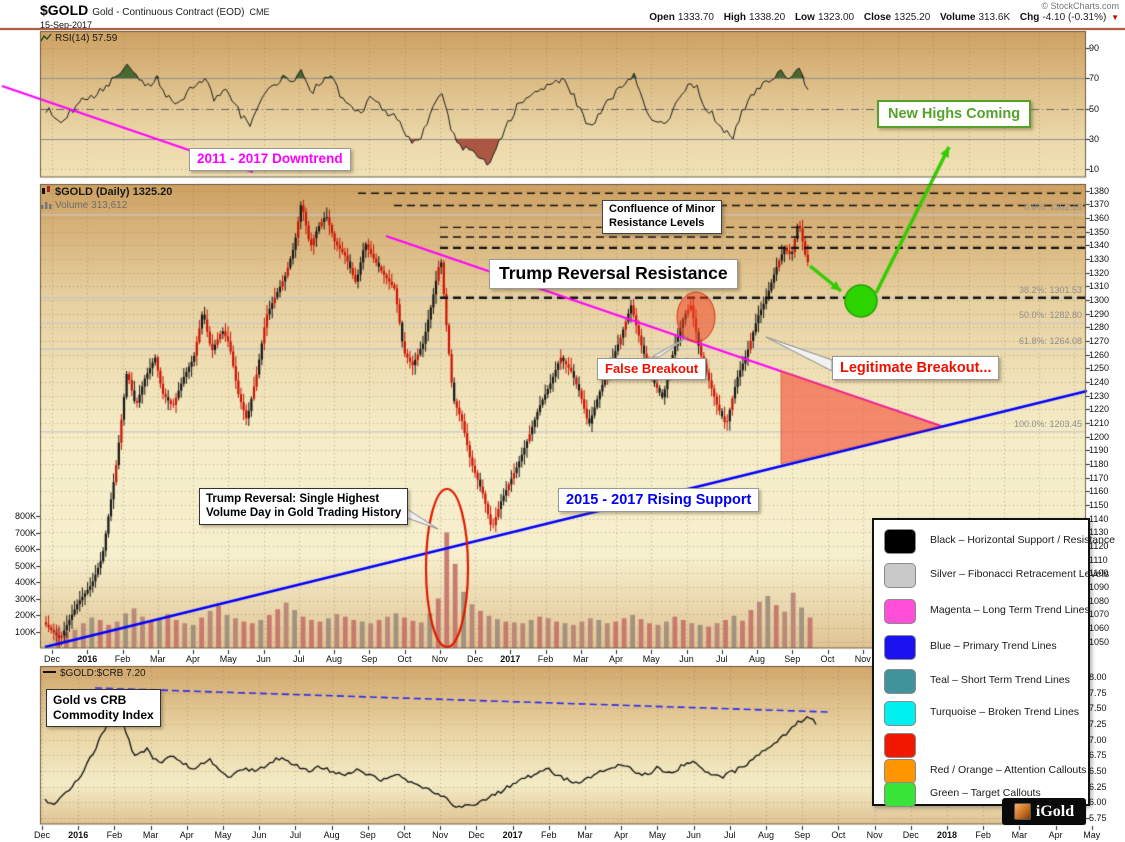  I want to click on legend-label: Green – Target Callouts, so click(985, 793).